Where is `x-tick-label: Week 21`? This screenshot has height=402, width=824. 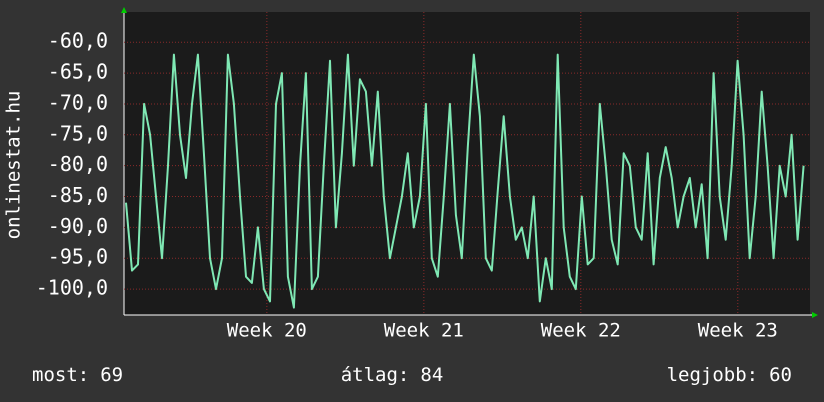
x-tick-label: Week 21 is located at coordinates (424, 331).